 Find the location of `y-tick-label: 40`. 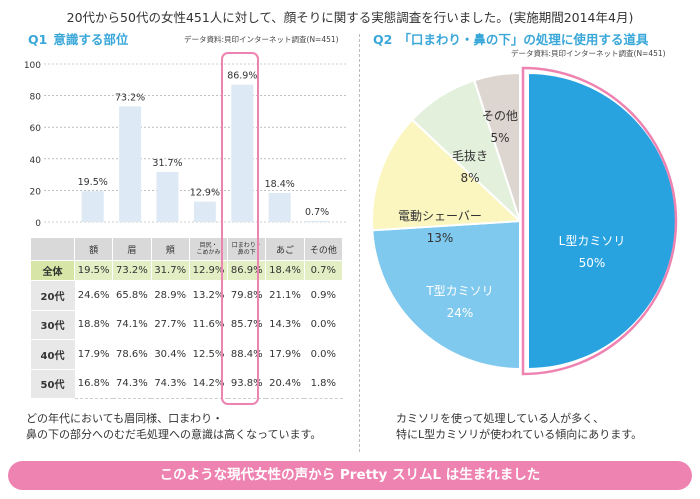

y-tick-label: 40 is located at coordinates (36, 161).